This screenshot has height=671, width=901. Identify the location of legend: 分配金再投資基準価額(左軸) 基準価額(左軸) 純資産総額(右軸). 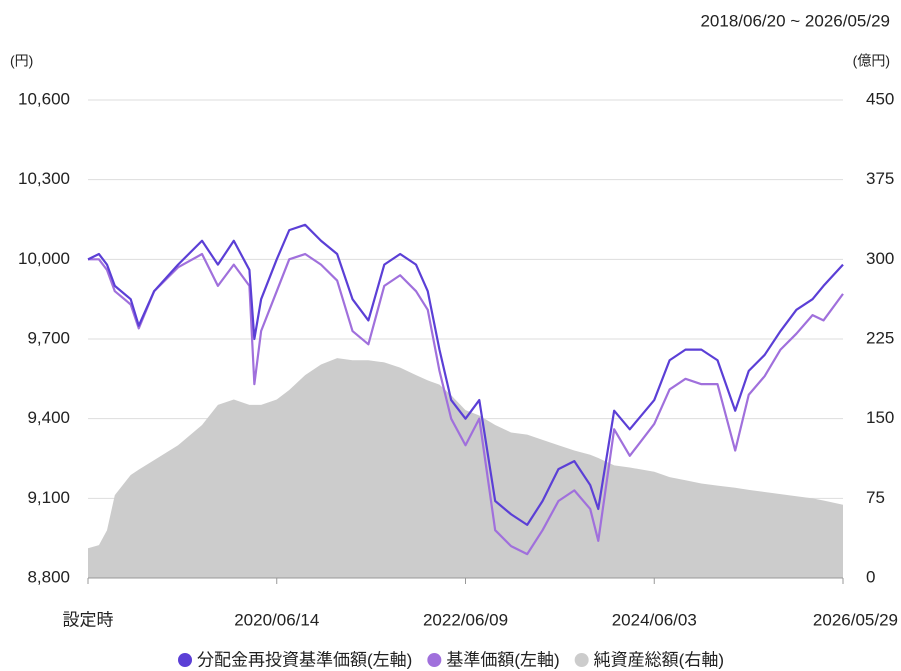
(451, 659).